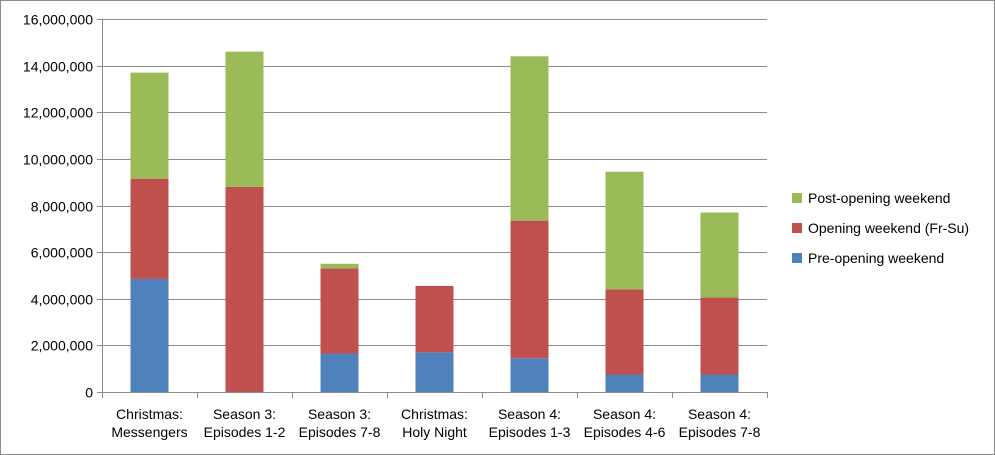 The height and width of the screenshot is (455, 995). I want to click on y-tick-label: 6,000,000, so click(62, 253).